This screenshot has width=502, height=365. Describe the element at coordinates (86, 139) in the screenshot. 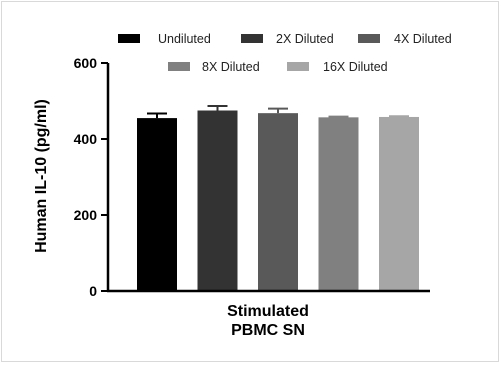

I see `y-tick-label-400: 400` at that location.